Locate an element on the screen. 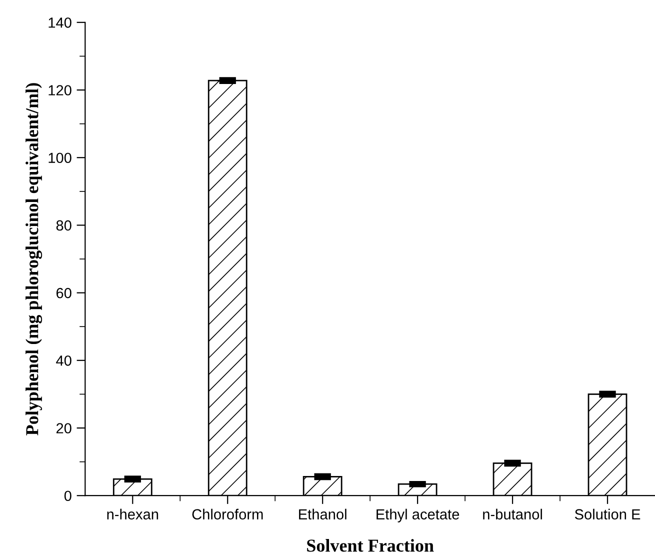 The height and width of the screenshot is (560, 655). x-tick-label: Ethyl acetate is located at coordinates (418, 515).